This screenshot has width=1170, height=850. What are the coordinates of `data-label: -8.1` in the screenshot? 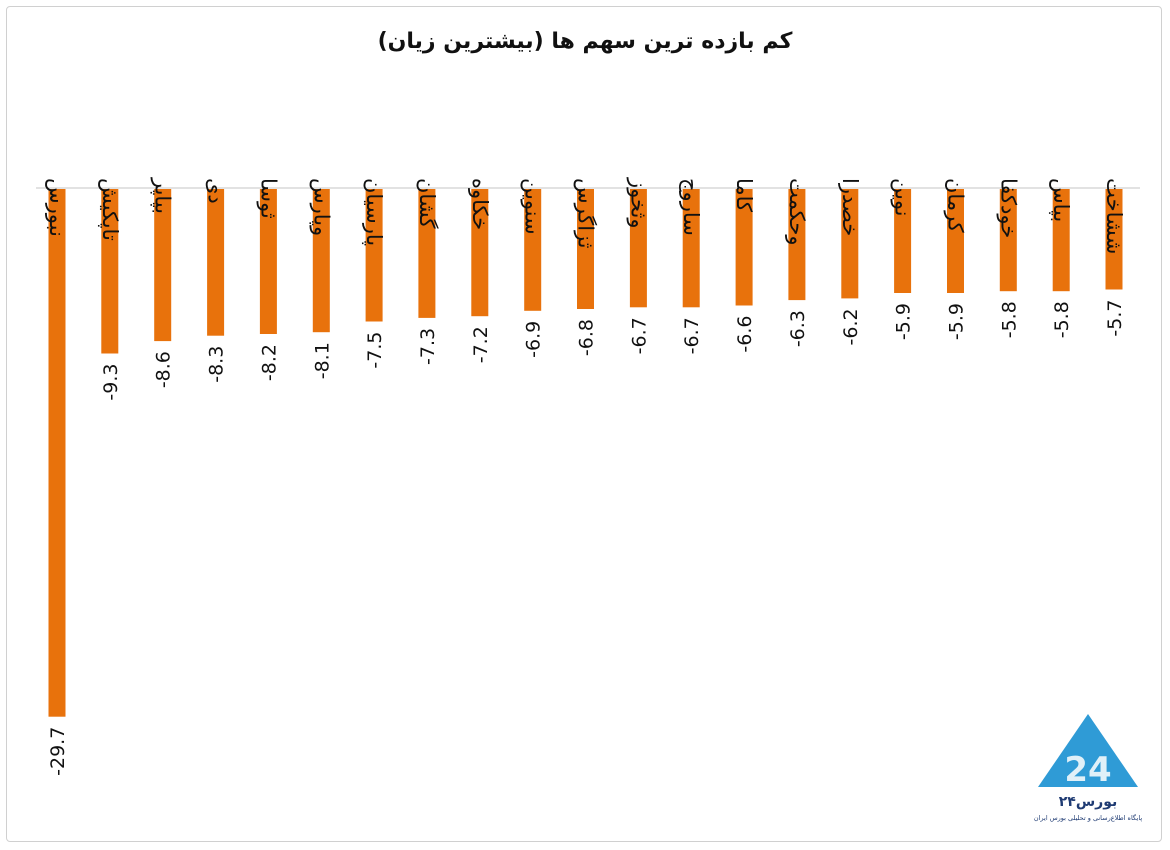 It's located at (322, 360).